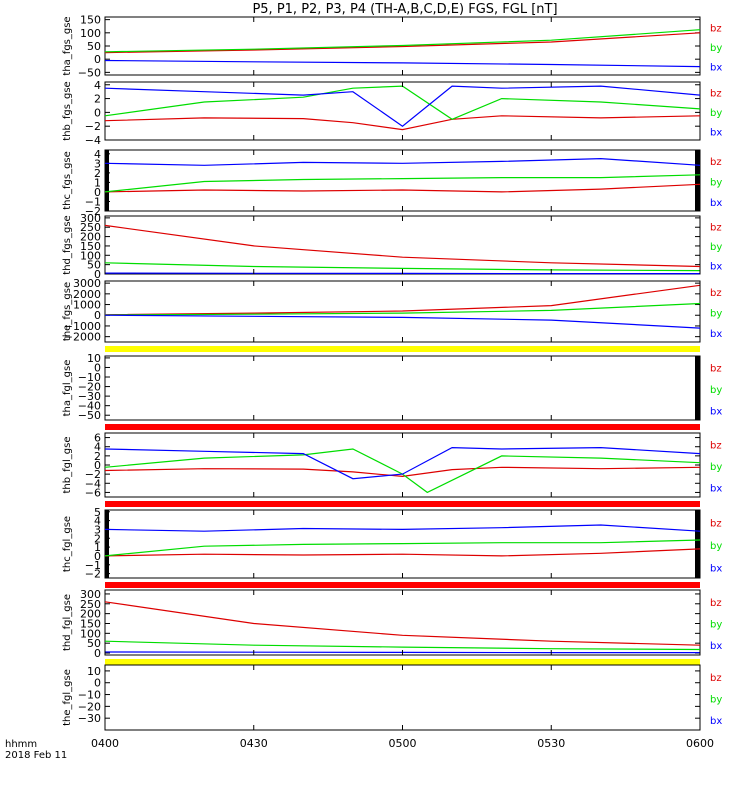  I want to click on y-axis-label: the_fgs_gse, so click(67, 311).